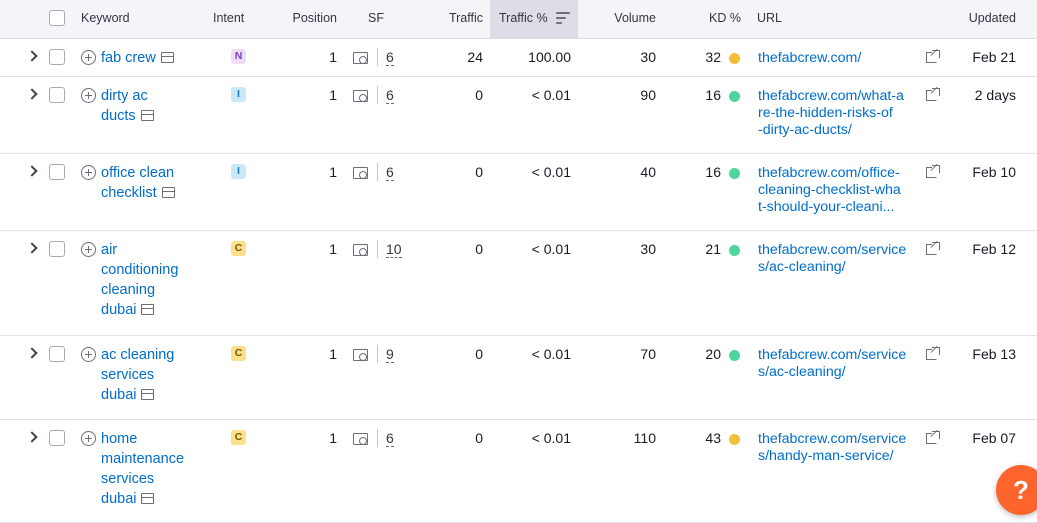 The image size is (1037, 523). I want to click on col-updated: Updated, so click(992, 18).